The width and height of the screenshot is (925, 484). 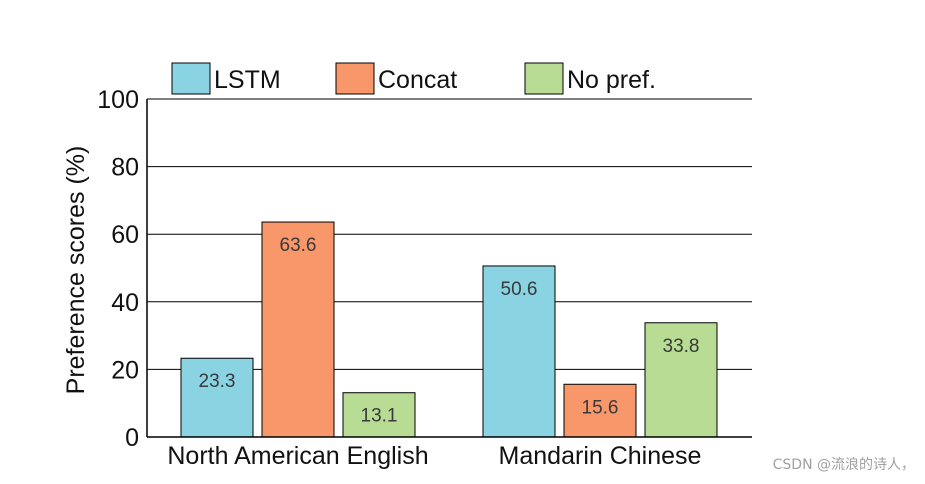 I want to click on x-category-labels: North American English Mandarin Chinese, so click(x=434, y=456).